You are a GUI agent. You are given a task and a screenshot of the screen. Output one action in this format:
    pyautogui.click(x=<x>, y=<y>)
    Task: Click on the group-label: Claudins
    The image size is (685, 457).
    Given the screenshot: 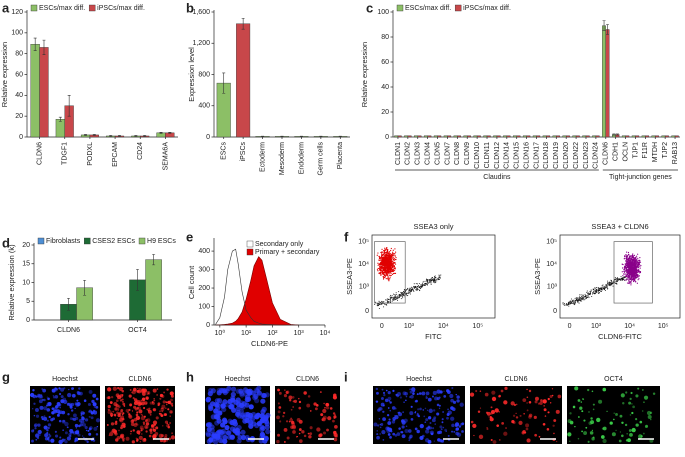 What is the action you would take?
    pyautogui.click(x=497, y=177)
    